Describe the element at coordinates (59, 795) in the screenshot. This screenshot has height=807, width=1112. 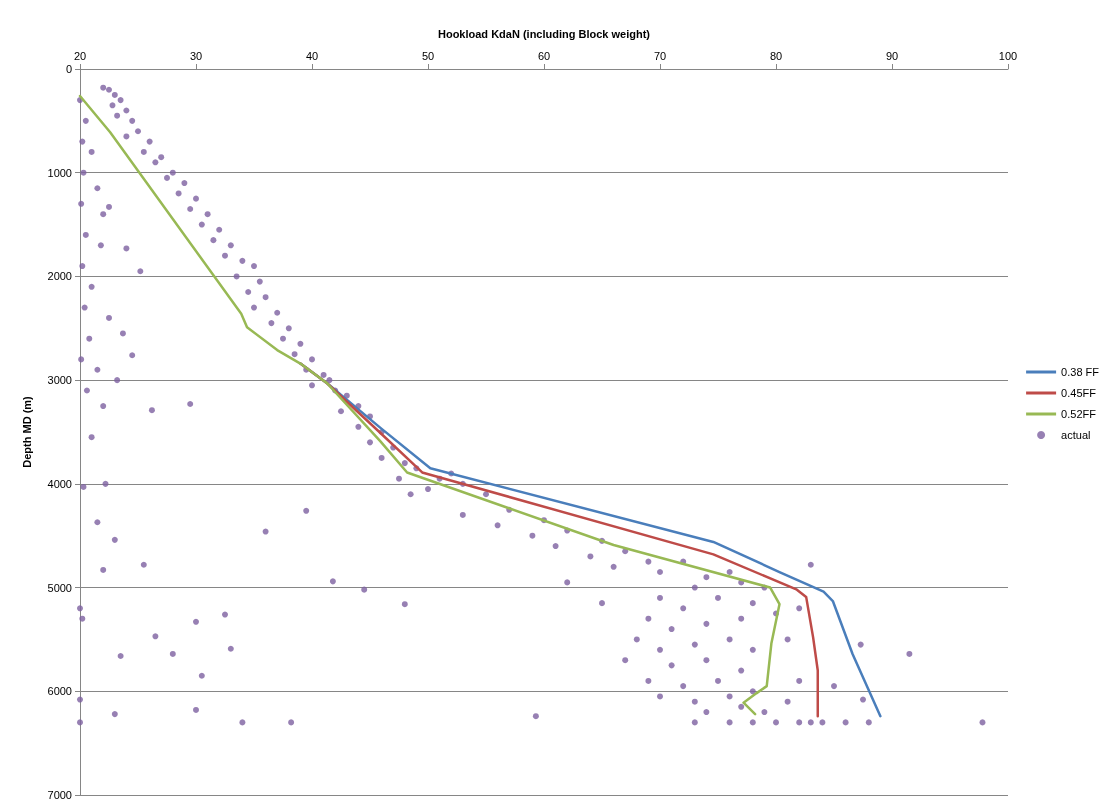
I see `y-tick-label: 7000` at that location.